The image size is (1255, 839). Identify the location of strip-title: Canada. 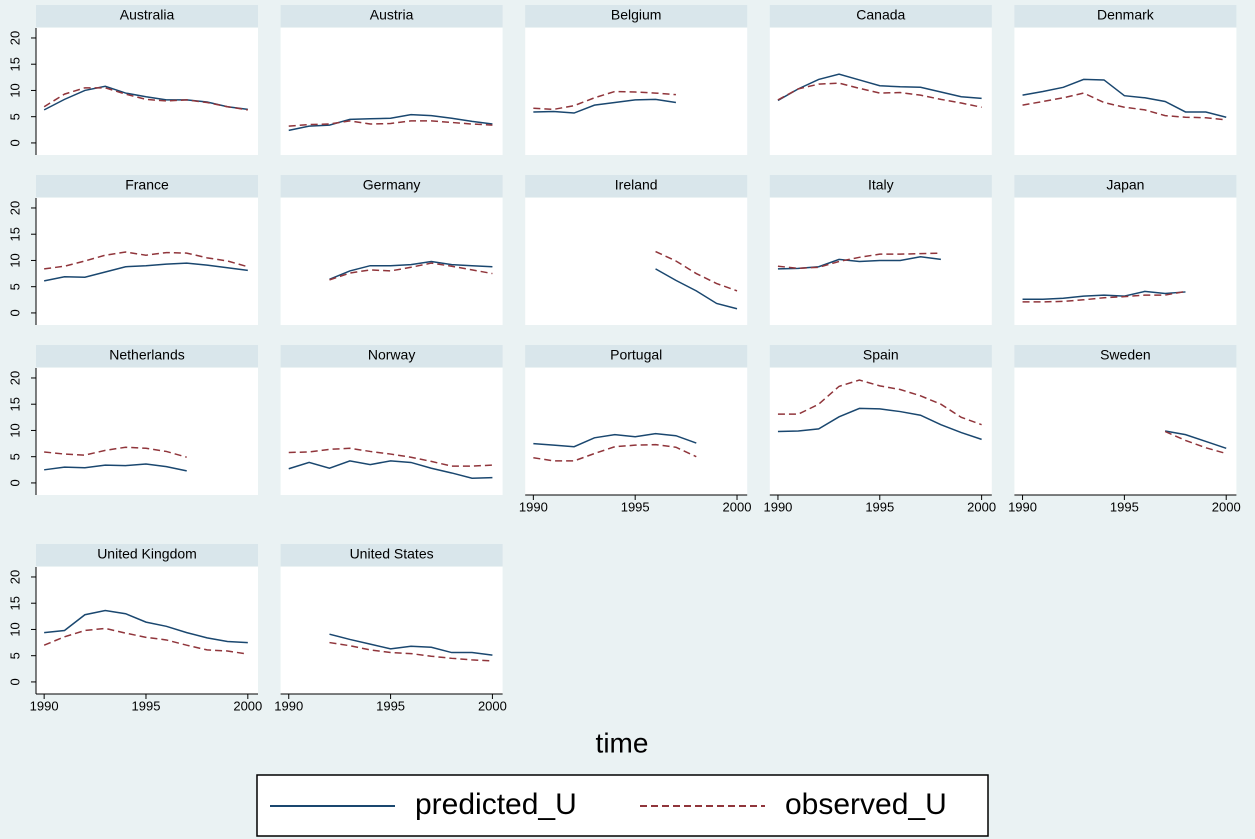
(880, 15).